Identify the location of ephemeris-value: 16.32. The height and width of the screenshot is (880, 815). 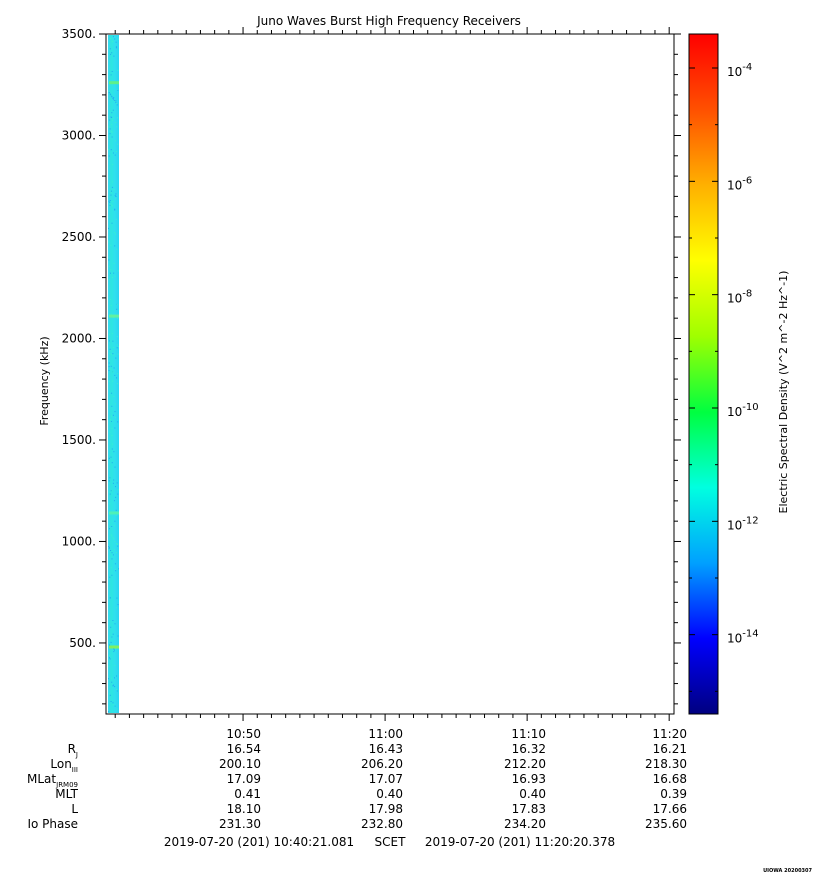
(529, 749).